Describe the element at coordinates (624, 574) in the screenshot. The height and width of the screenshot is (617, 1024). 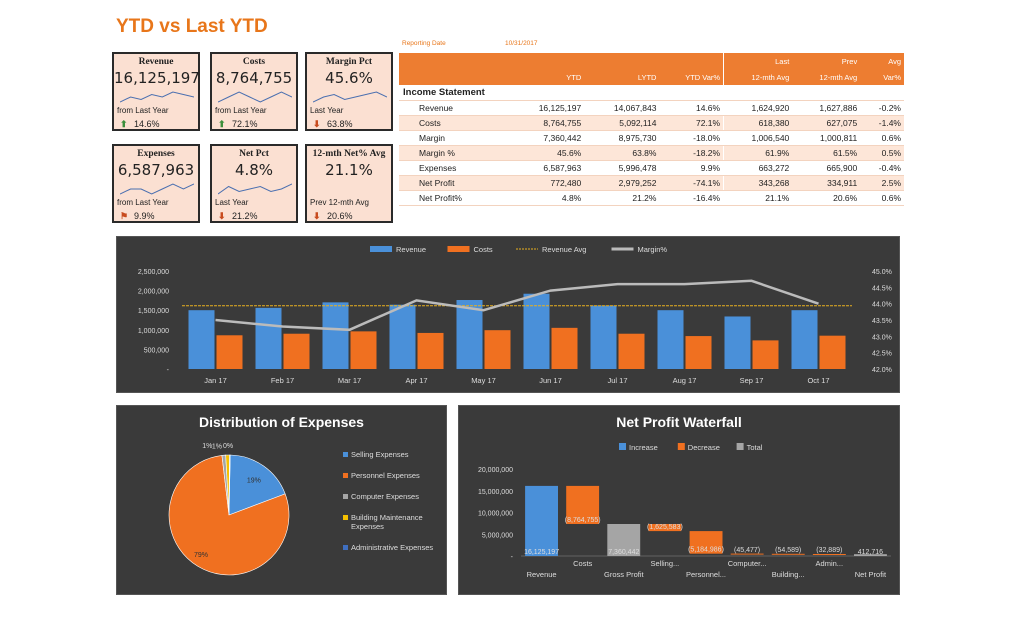
I see `x-tick-label: Gross Profit` at that location.